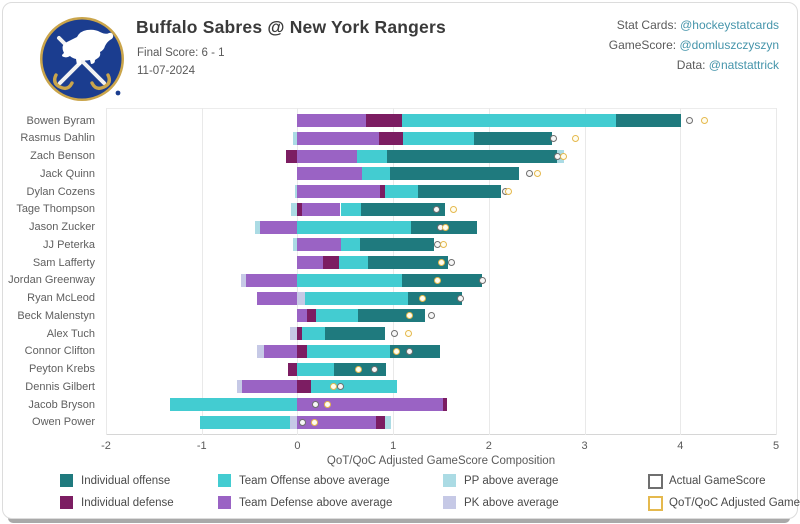 Image resolution: width=800 pixels, height=524 pixels. What do you see at coordinates (727, 65) in the screenshot?
I see `credit-data: Data: @natstattrick` at bounding box center [727, 65].